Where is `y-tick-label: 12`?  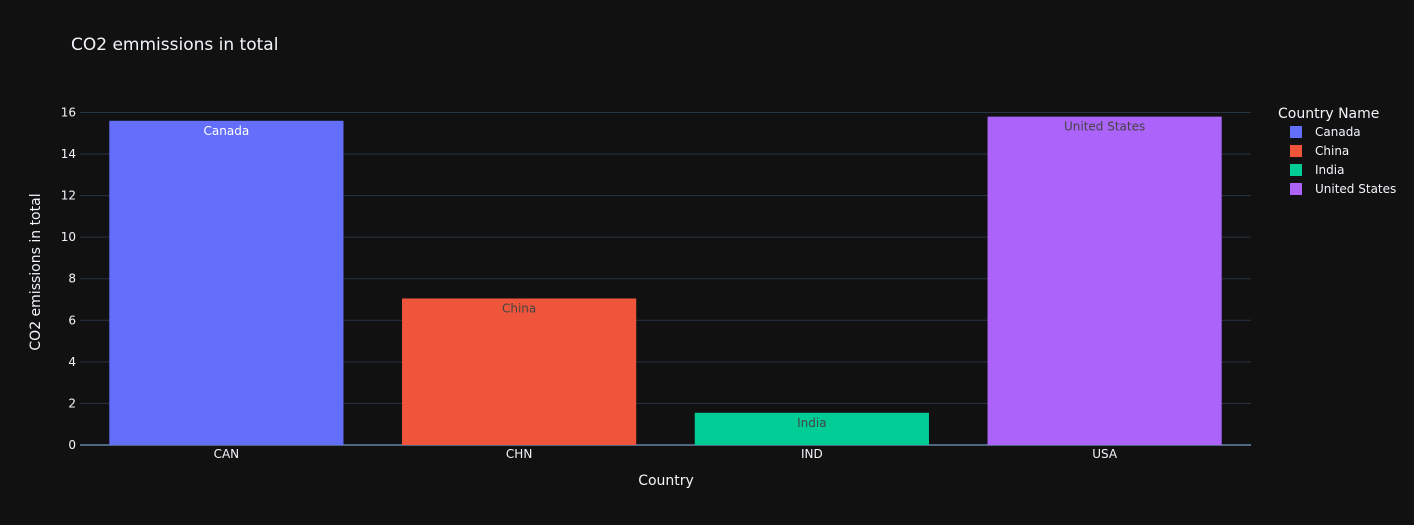 y-tick-label: 12 is located at coordinates (68, 196).